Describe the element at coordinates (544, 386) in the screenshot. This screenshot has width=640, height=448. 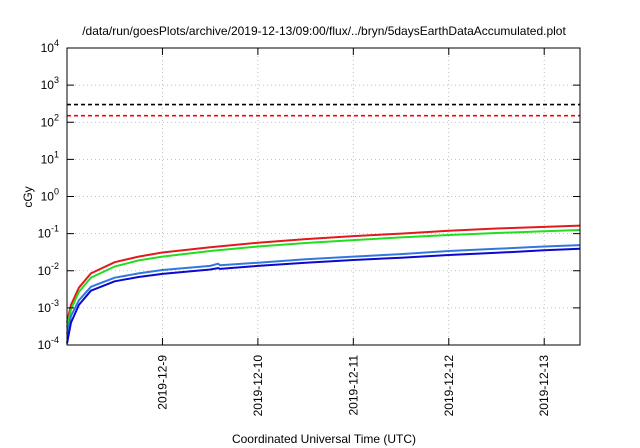
I see `x-tick-label: 2019-12-13` at that location.